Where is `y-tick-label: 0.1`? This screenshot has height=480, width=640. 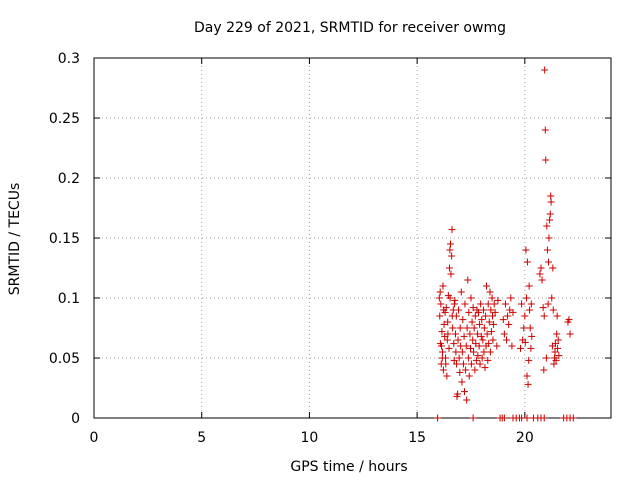
y-tick-label: 0.1 is located at coordinates (69, 299).